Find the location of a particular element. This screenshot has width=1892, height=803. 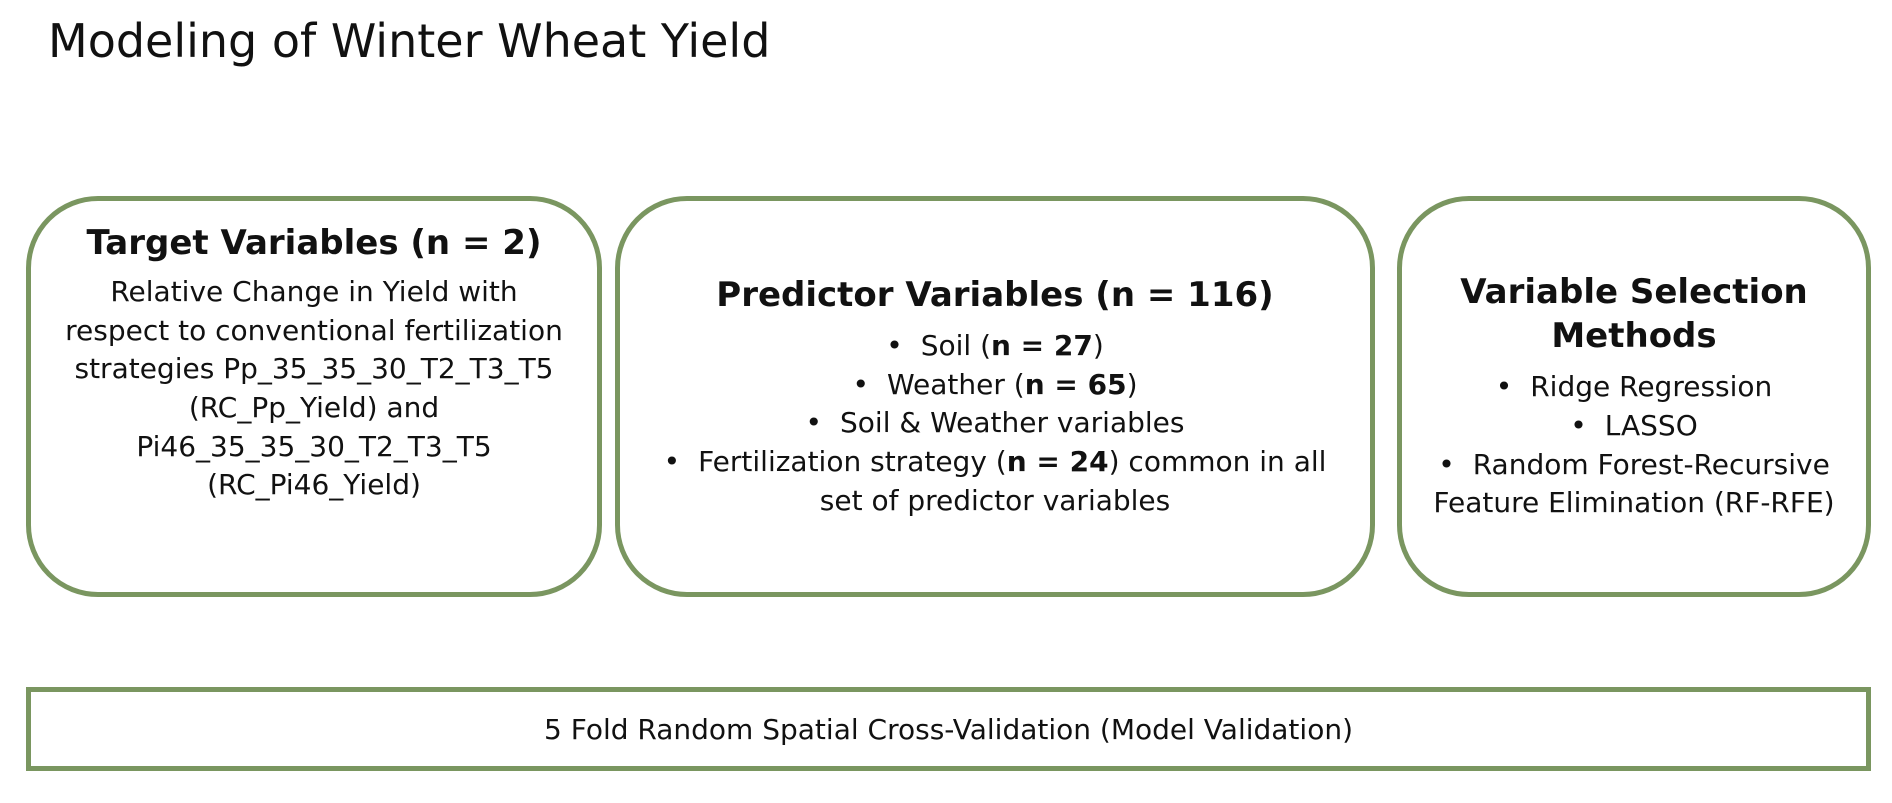

list-item: • LASSO is located at coordinates (1634, 426).